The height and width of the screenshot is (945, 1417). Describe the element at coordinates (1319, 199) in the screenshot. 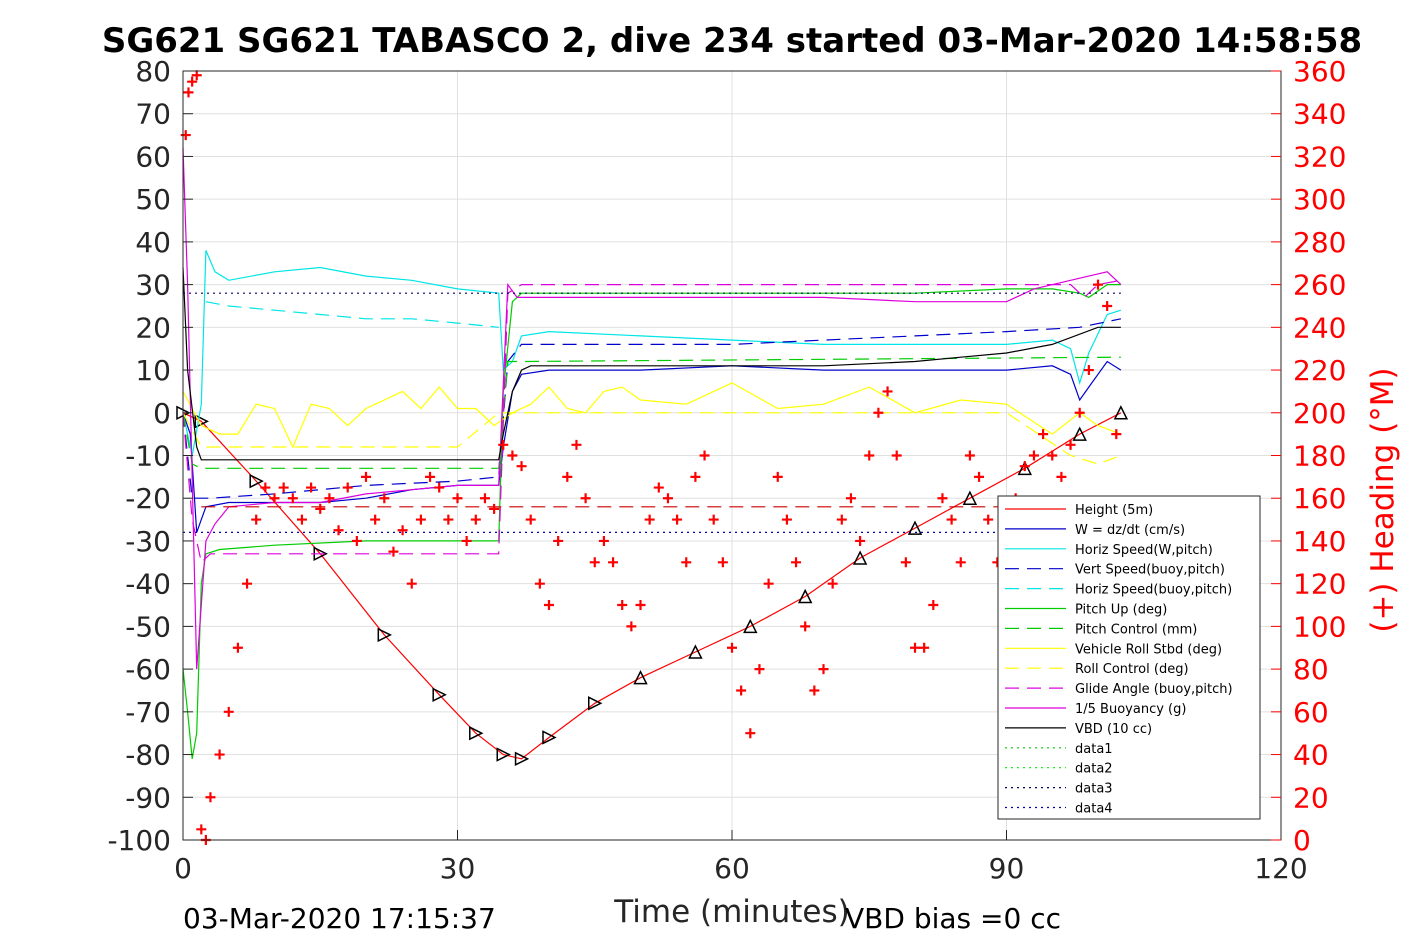

I see `y-right-tick-label: 300` at that location.